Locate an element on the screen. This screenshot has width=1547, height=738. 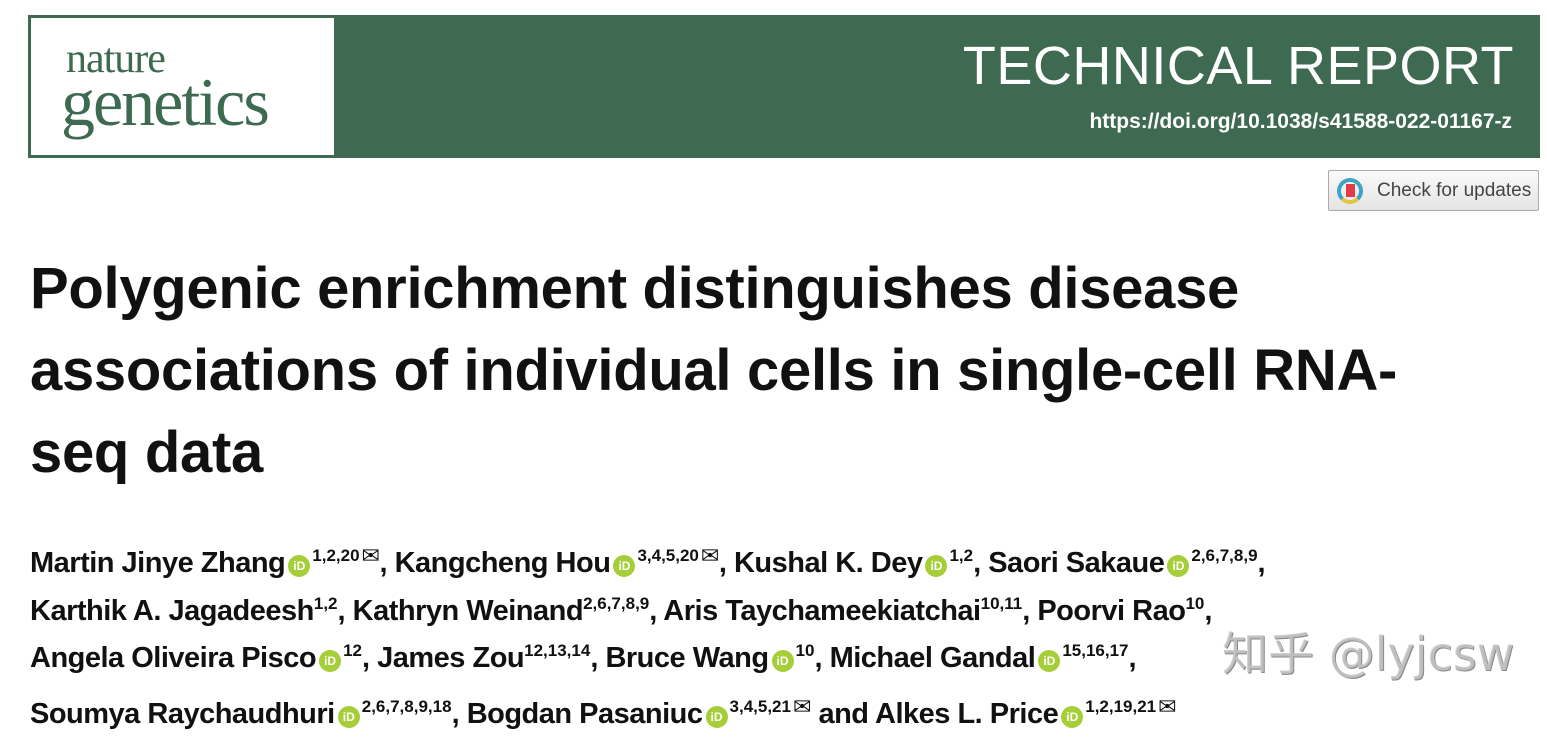
separator: and is located at coordinates (843, 714).